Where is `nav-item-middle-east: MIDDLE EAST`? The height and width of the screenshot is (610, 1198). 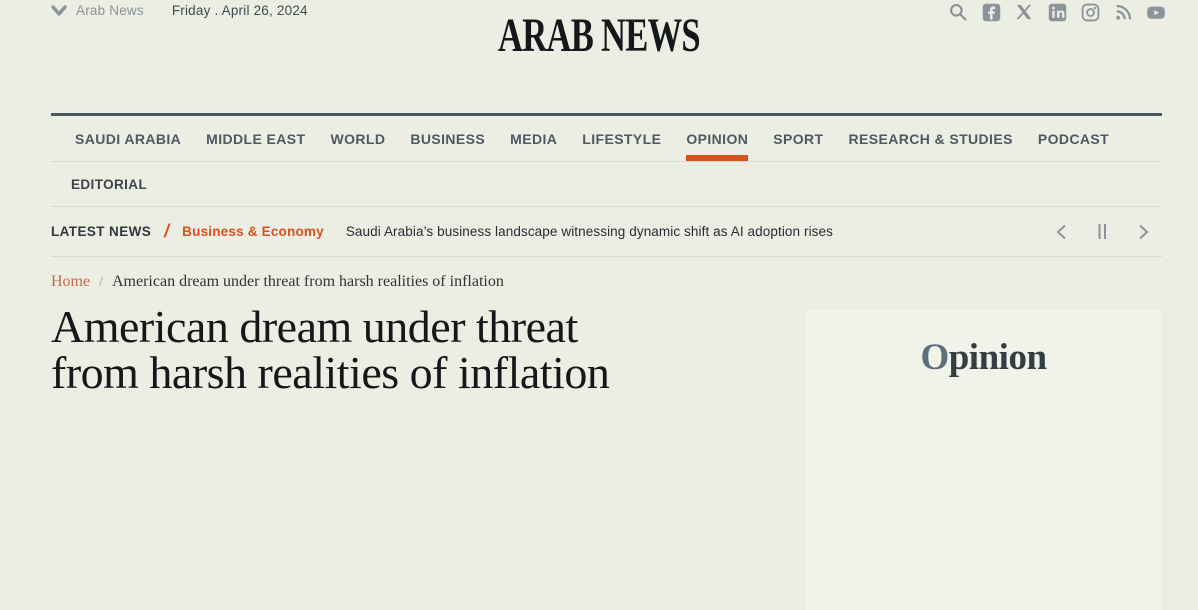 nav-item-middle-east: MIDDLE EAST is located at coordinates (256, 138).